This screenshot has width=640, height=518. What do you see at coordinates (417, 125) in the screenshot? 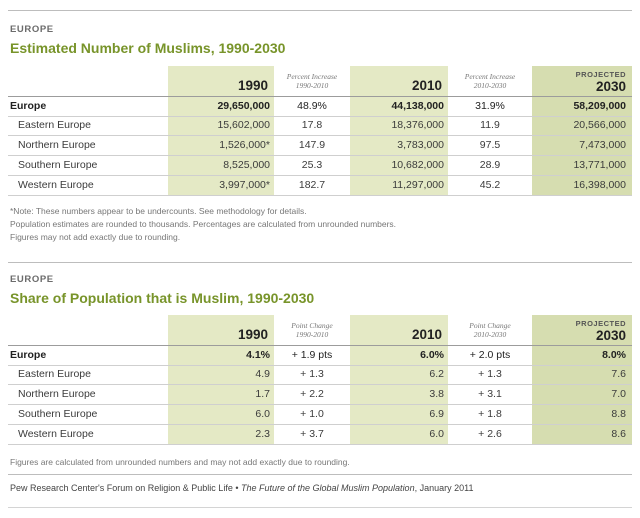
I see `value-2010: 18,376,000` at bounding box center [417, 125].